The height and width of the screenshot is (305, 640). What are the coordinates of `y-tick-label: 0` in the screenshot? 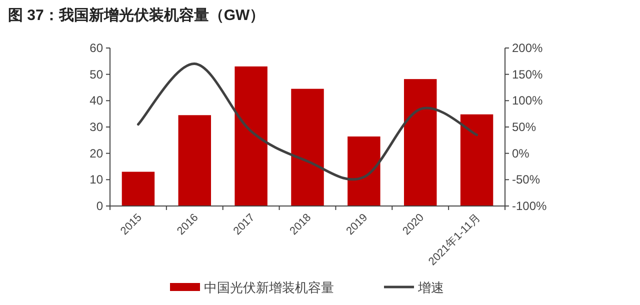 It's located at (100, 206).